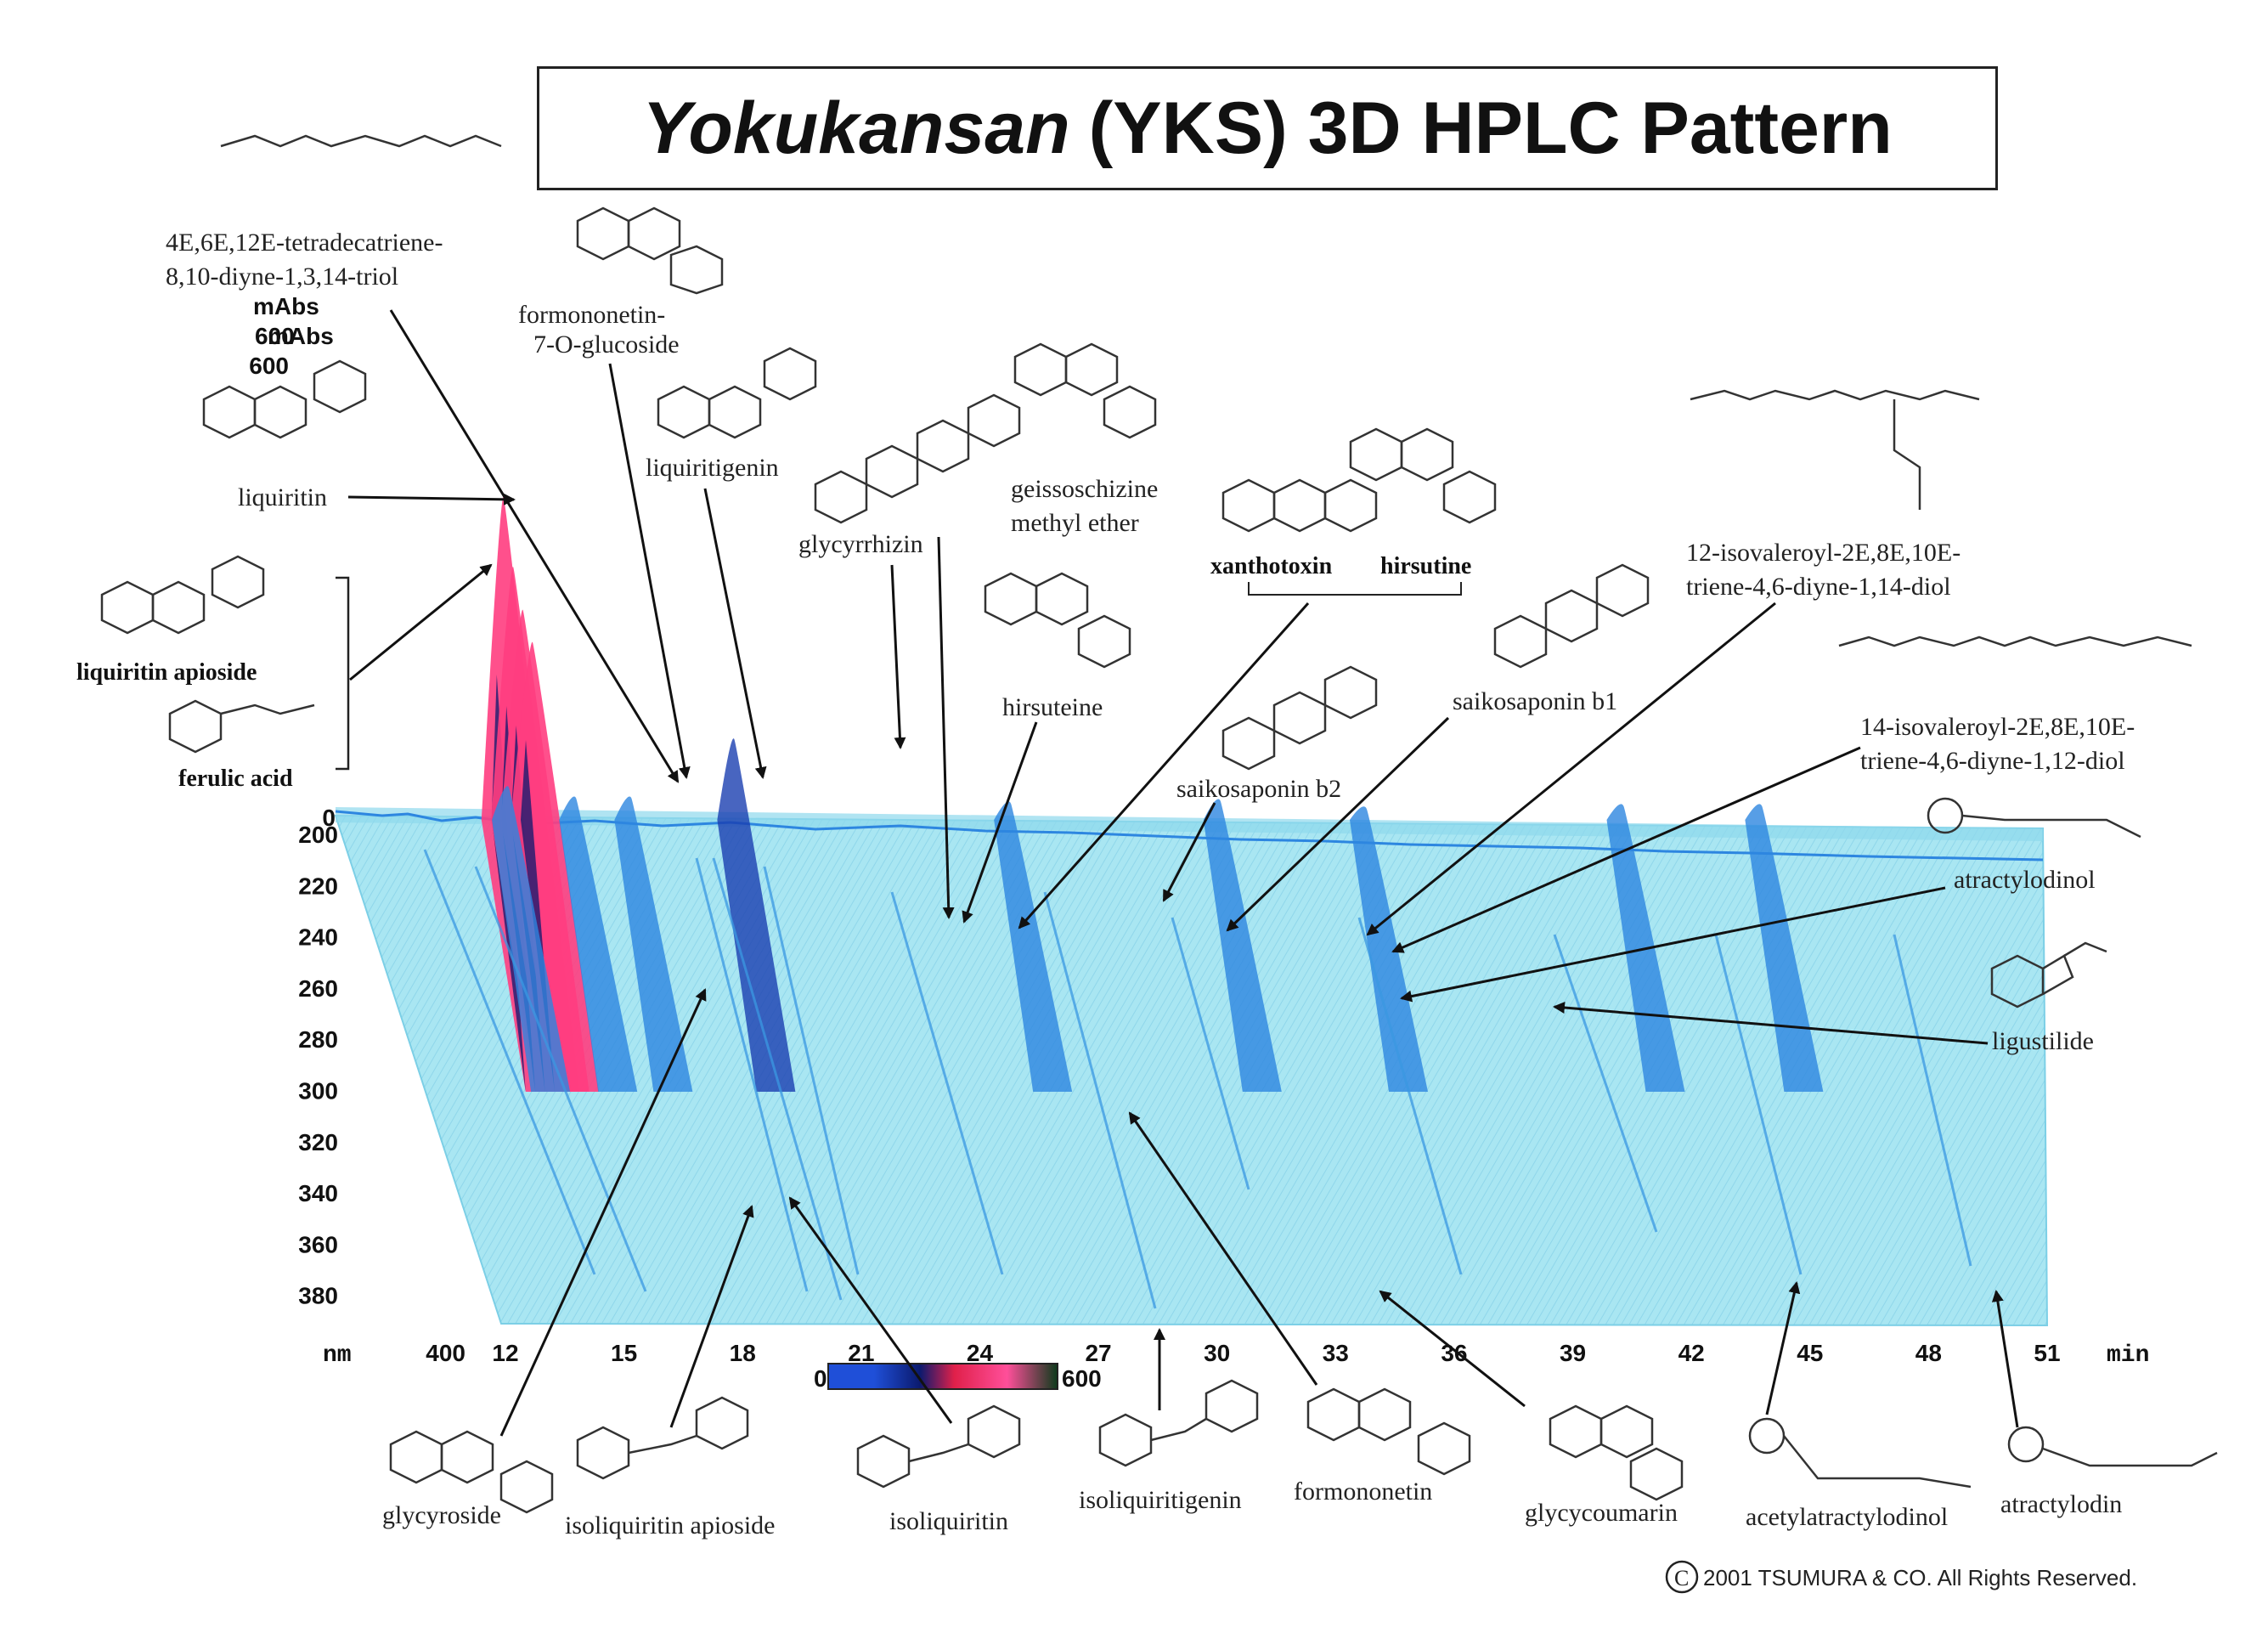  Describe the element at coordinates (284, 399) in the screenshot. I see `structure-liquiritin` at that location.